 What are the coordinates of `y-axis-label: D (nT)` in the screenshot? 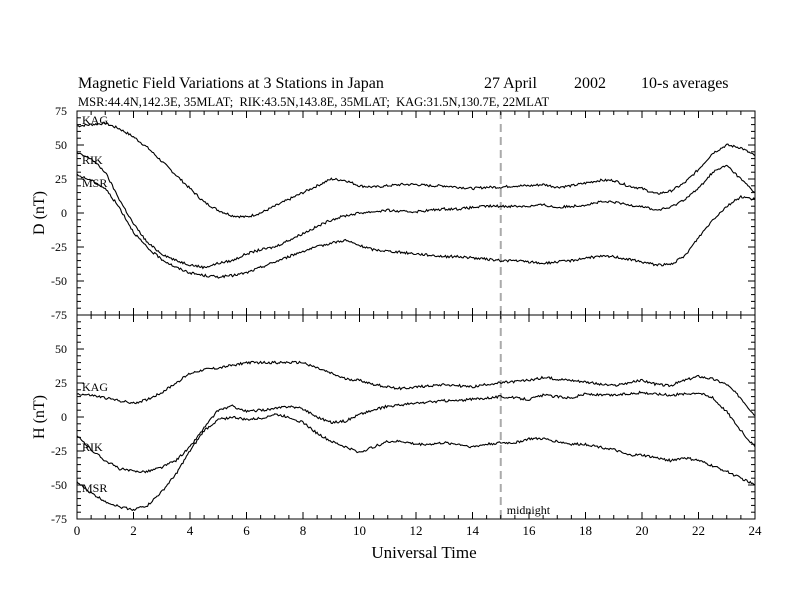 It's located at (39, 213).